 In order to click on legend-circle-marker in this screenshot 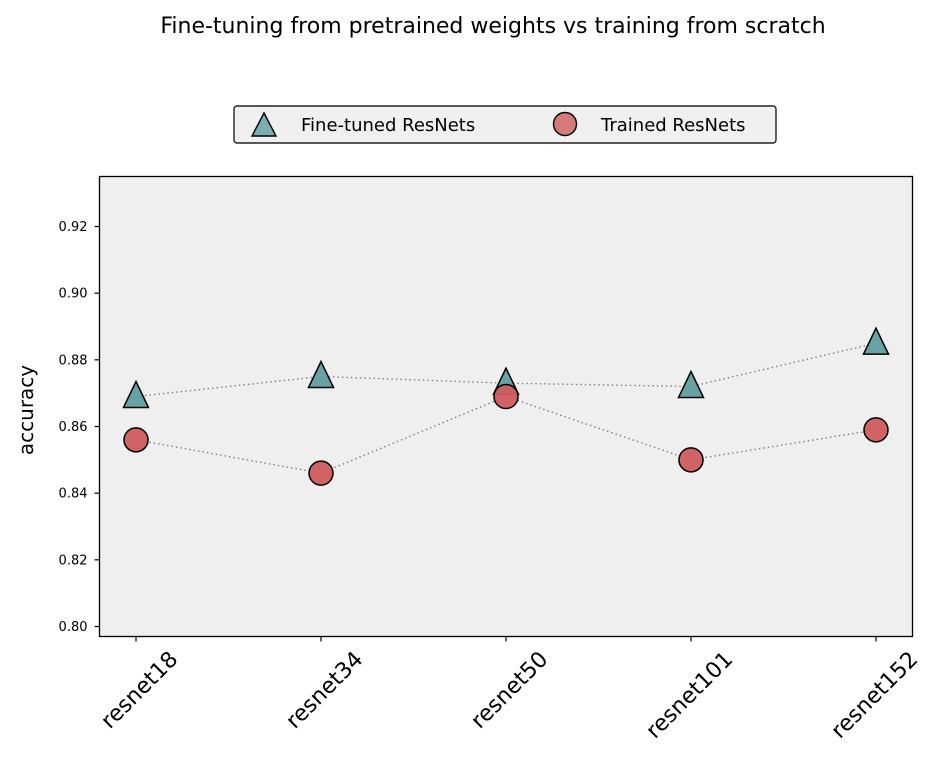, I will do `click(565, 124)`.